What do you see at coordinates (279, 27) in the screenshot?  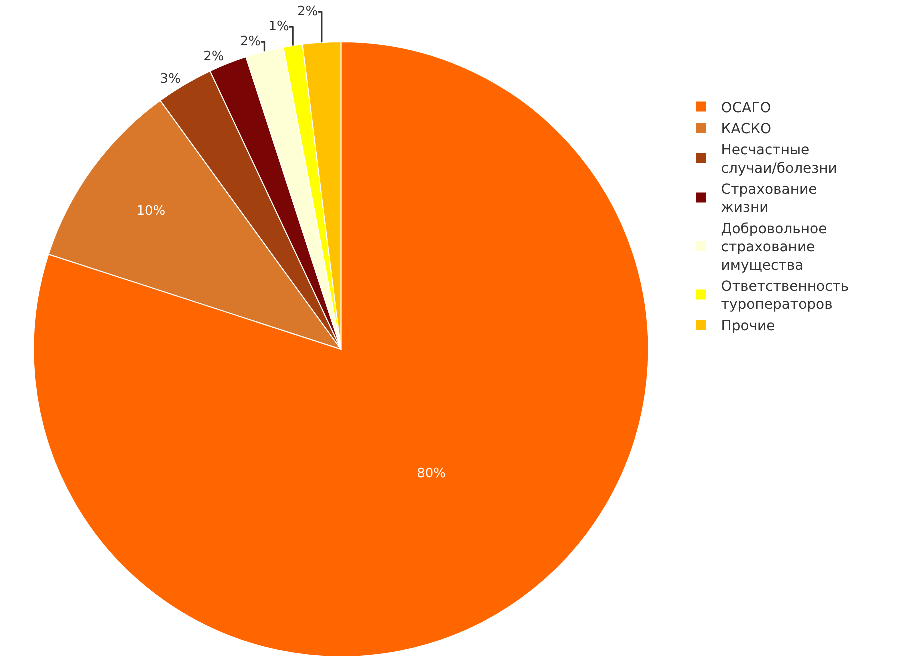 I see `data-label: 1%` at bounding box center [279, 27].